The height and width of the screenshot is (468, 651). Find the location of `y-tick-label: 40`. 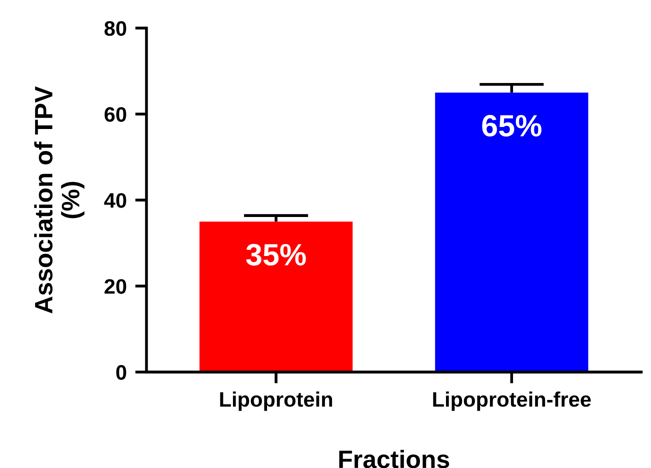

y-tick-label: 40 is located at coordinates (115, 200).